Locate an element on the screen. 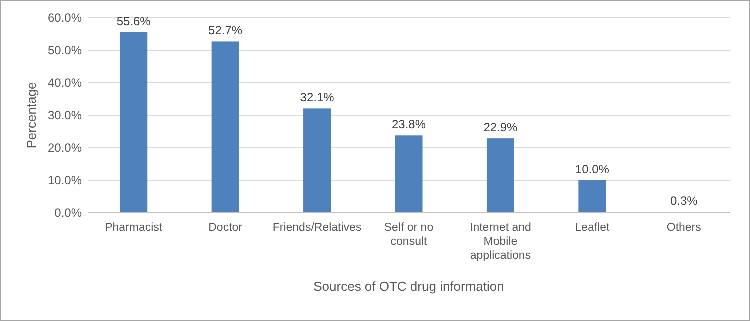  data-label: 0.3% is located at coordinates (684, 201).